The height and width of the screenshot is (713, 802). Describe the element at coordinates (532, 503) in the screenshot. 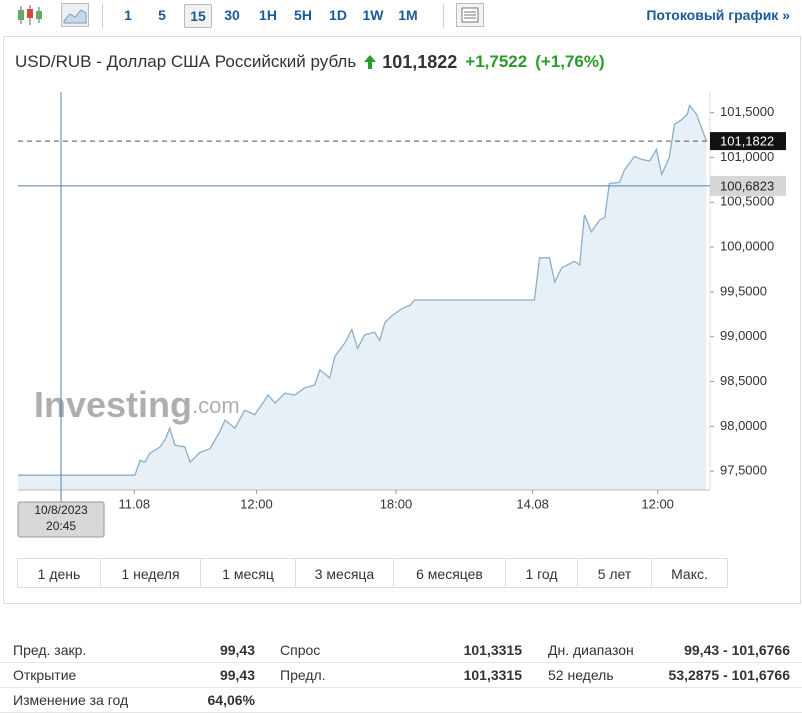

I see `x-tick-label: 14.08` at that location.